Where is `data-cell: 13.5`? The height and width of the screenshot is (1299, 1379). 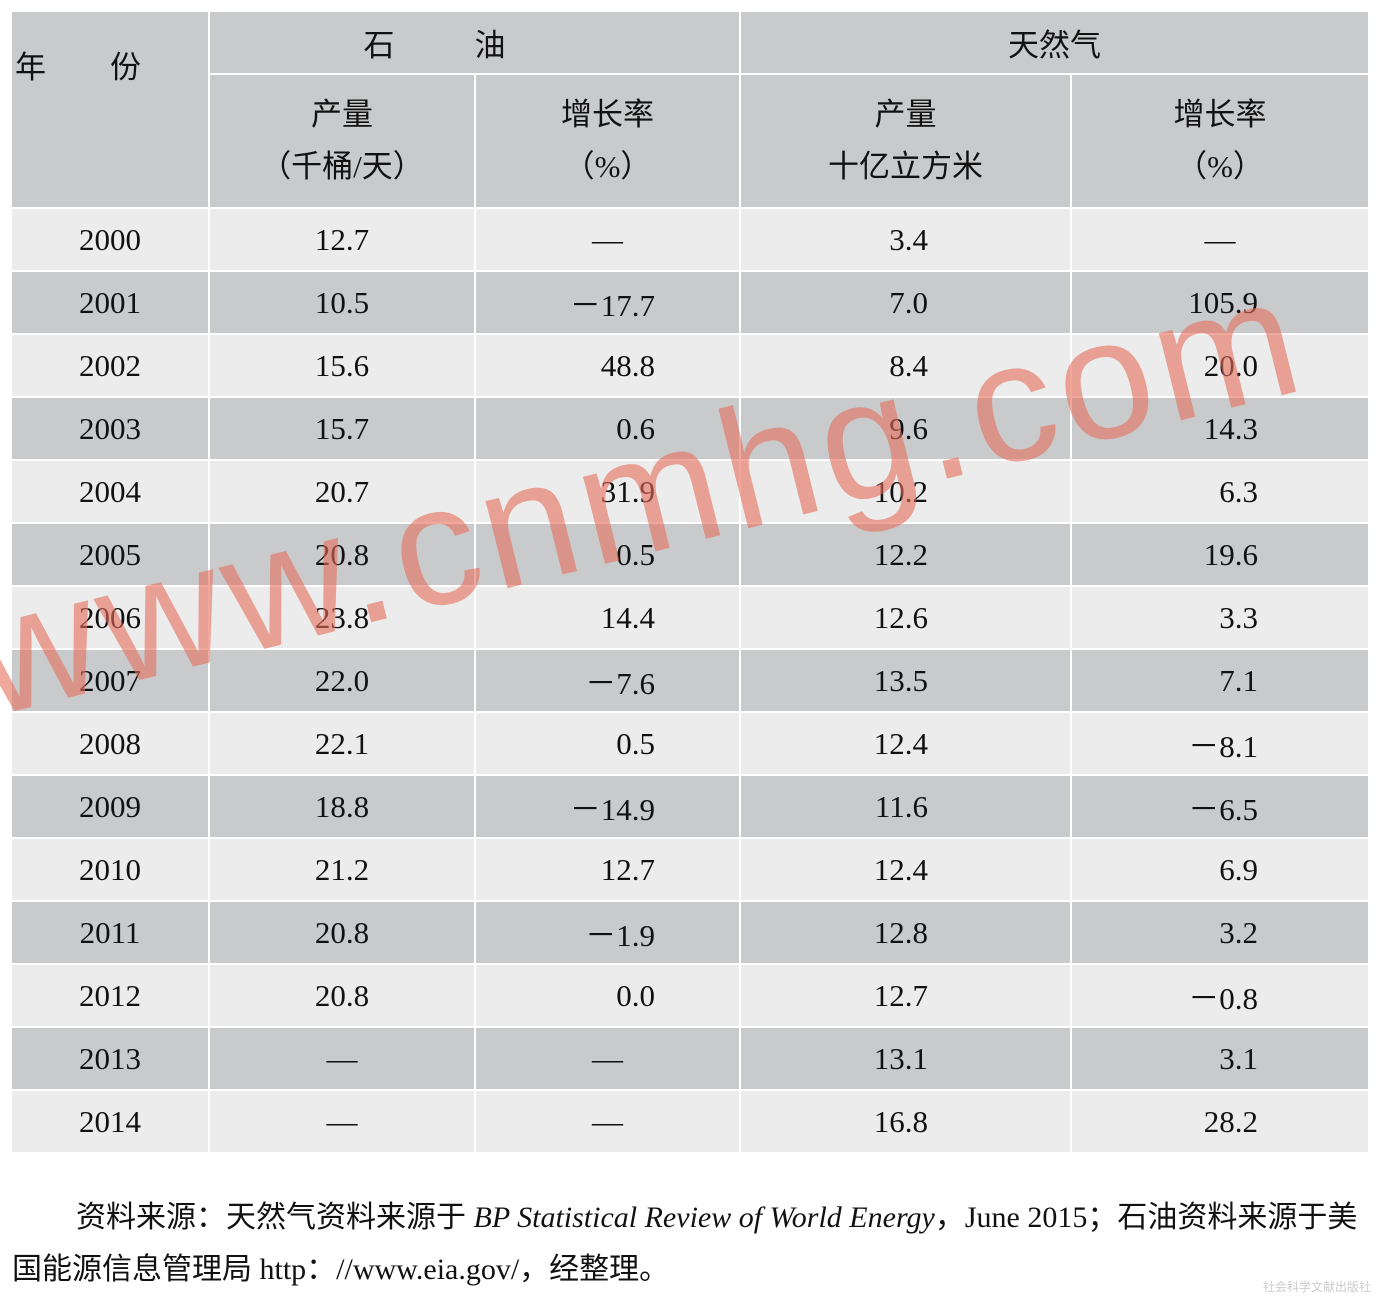 data-cell: 13.5 is located at coordinates (905, 680).